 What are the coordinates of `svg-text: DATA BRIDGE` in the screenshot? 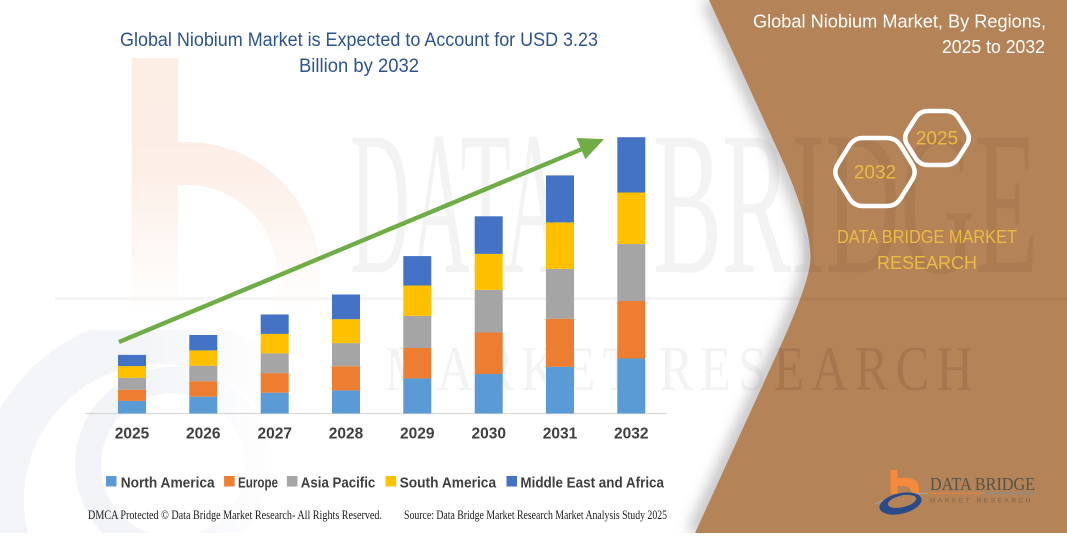 It's located at (982, 484).